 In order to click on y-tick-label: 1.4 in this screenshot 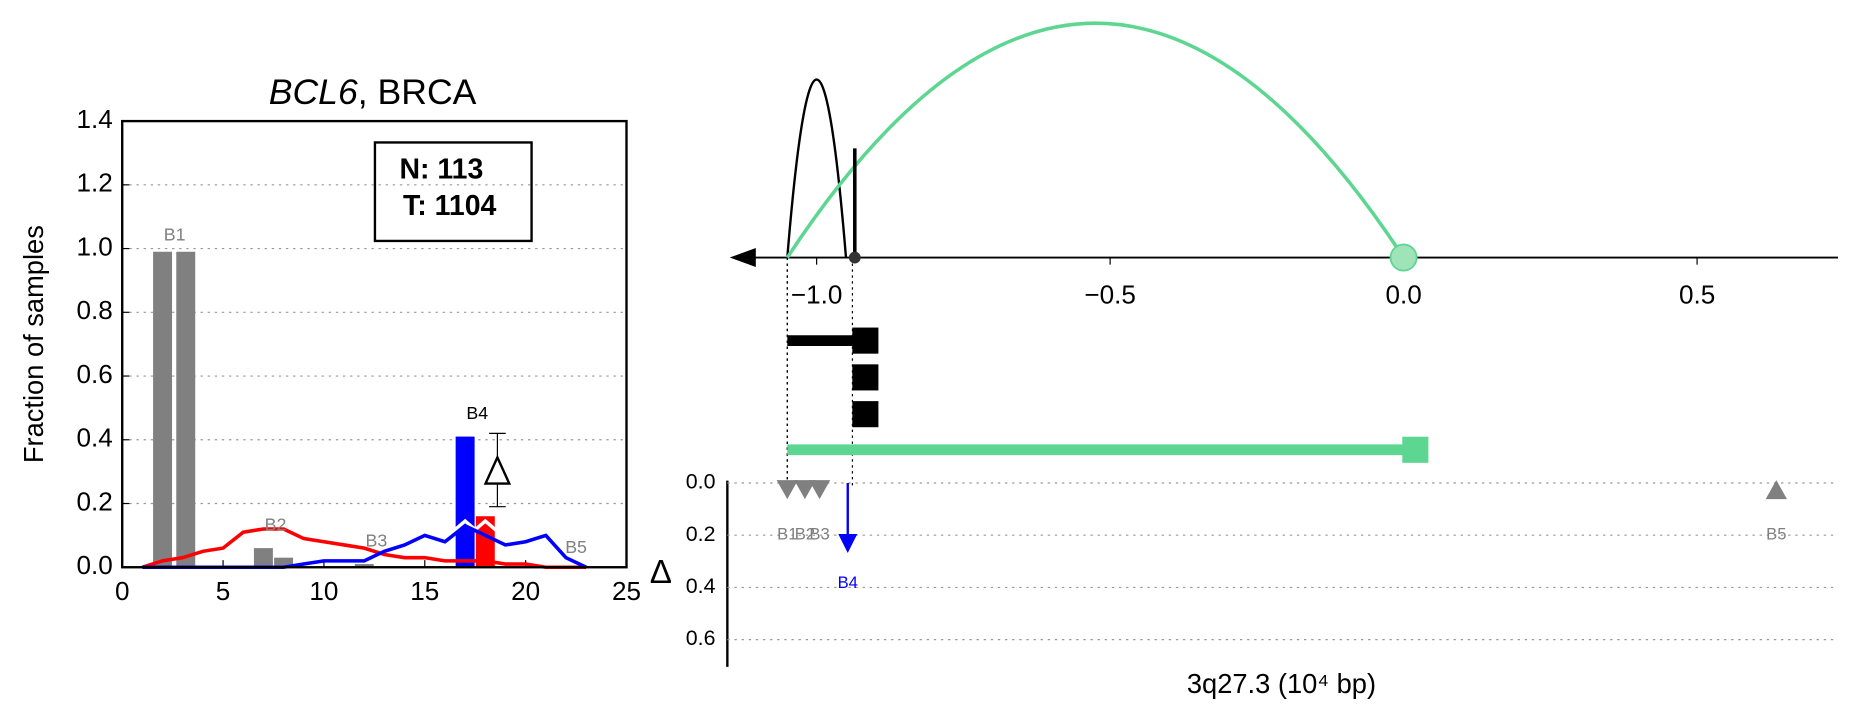, I will do `click(94, 119)`.